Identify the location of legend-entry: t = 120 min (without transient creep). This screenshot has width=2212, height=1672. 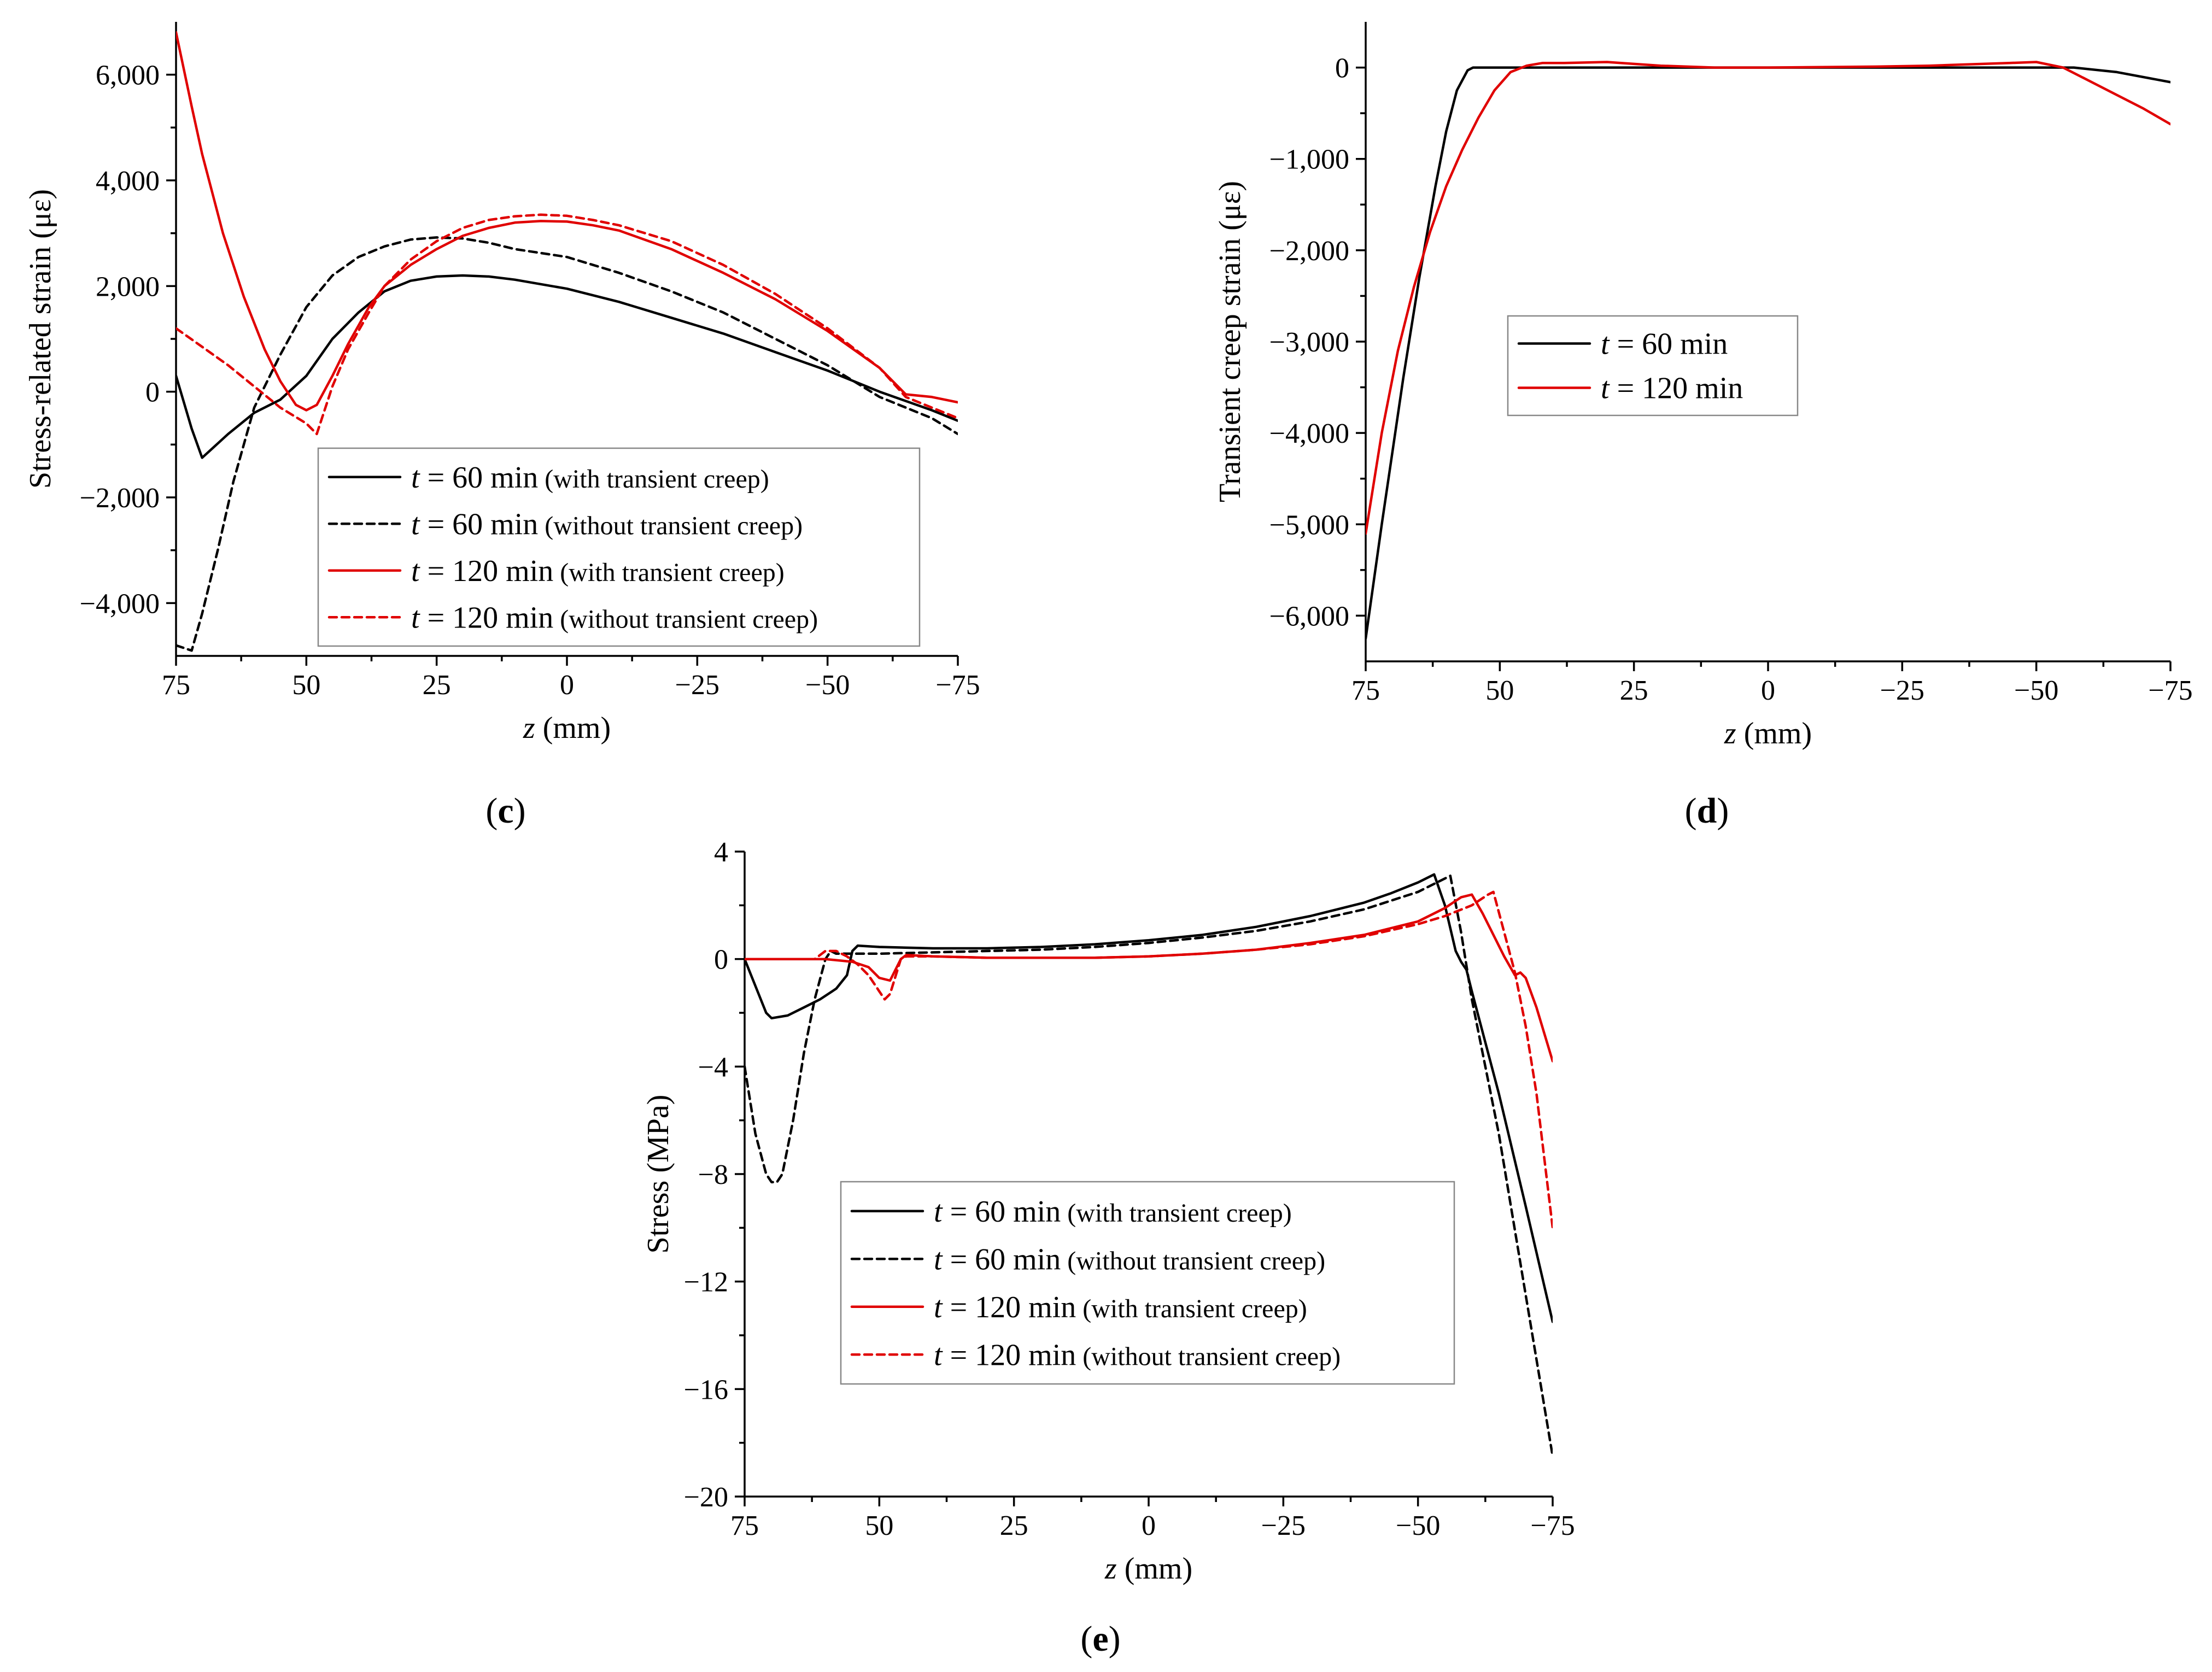
(615, 618).